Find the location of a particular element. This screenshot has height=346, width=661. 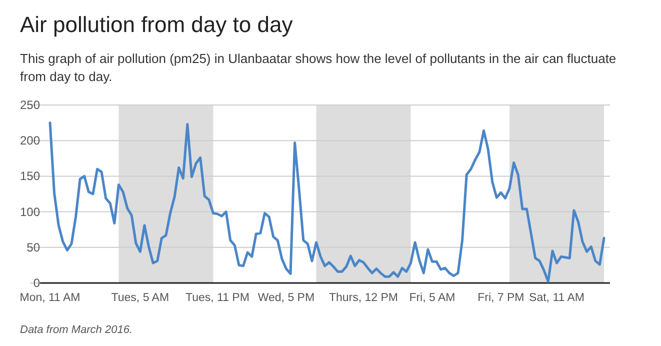

y-tick-label: 150 is located at coordinates (30, 176).